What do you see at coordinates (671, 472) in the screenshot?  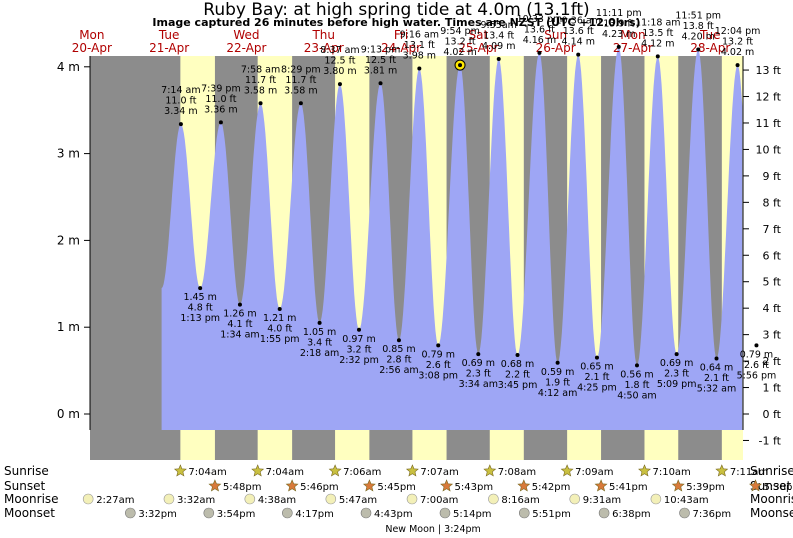 I see `sunrise-time: 7:10am` at bounding box center [671, 472].